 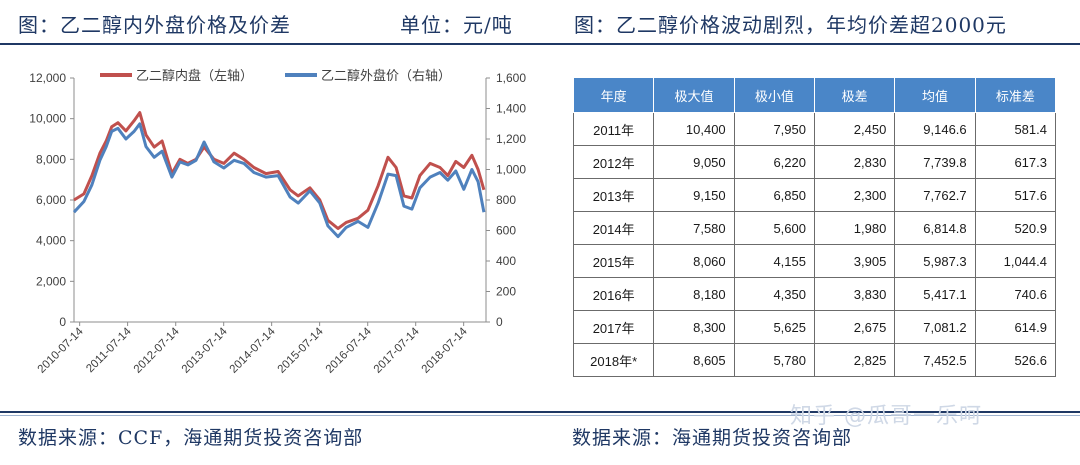 What do you see at coordinates (386, 75) in the screenshot?
I see `legend-label: 乙二醇外盘价（右轴）` at bounding box center [386, 75].